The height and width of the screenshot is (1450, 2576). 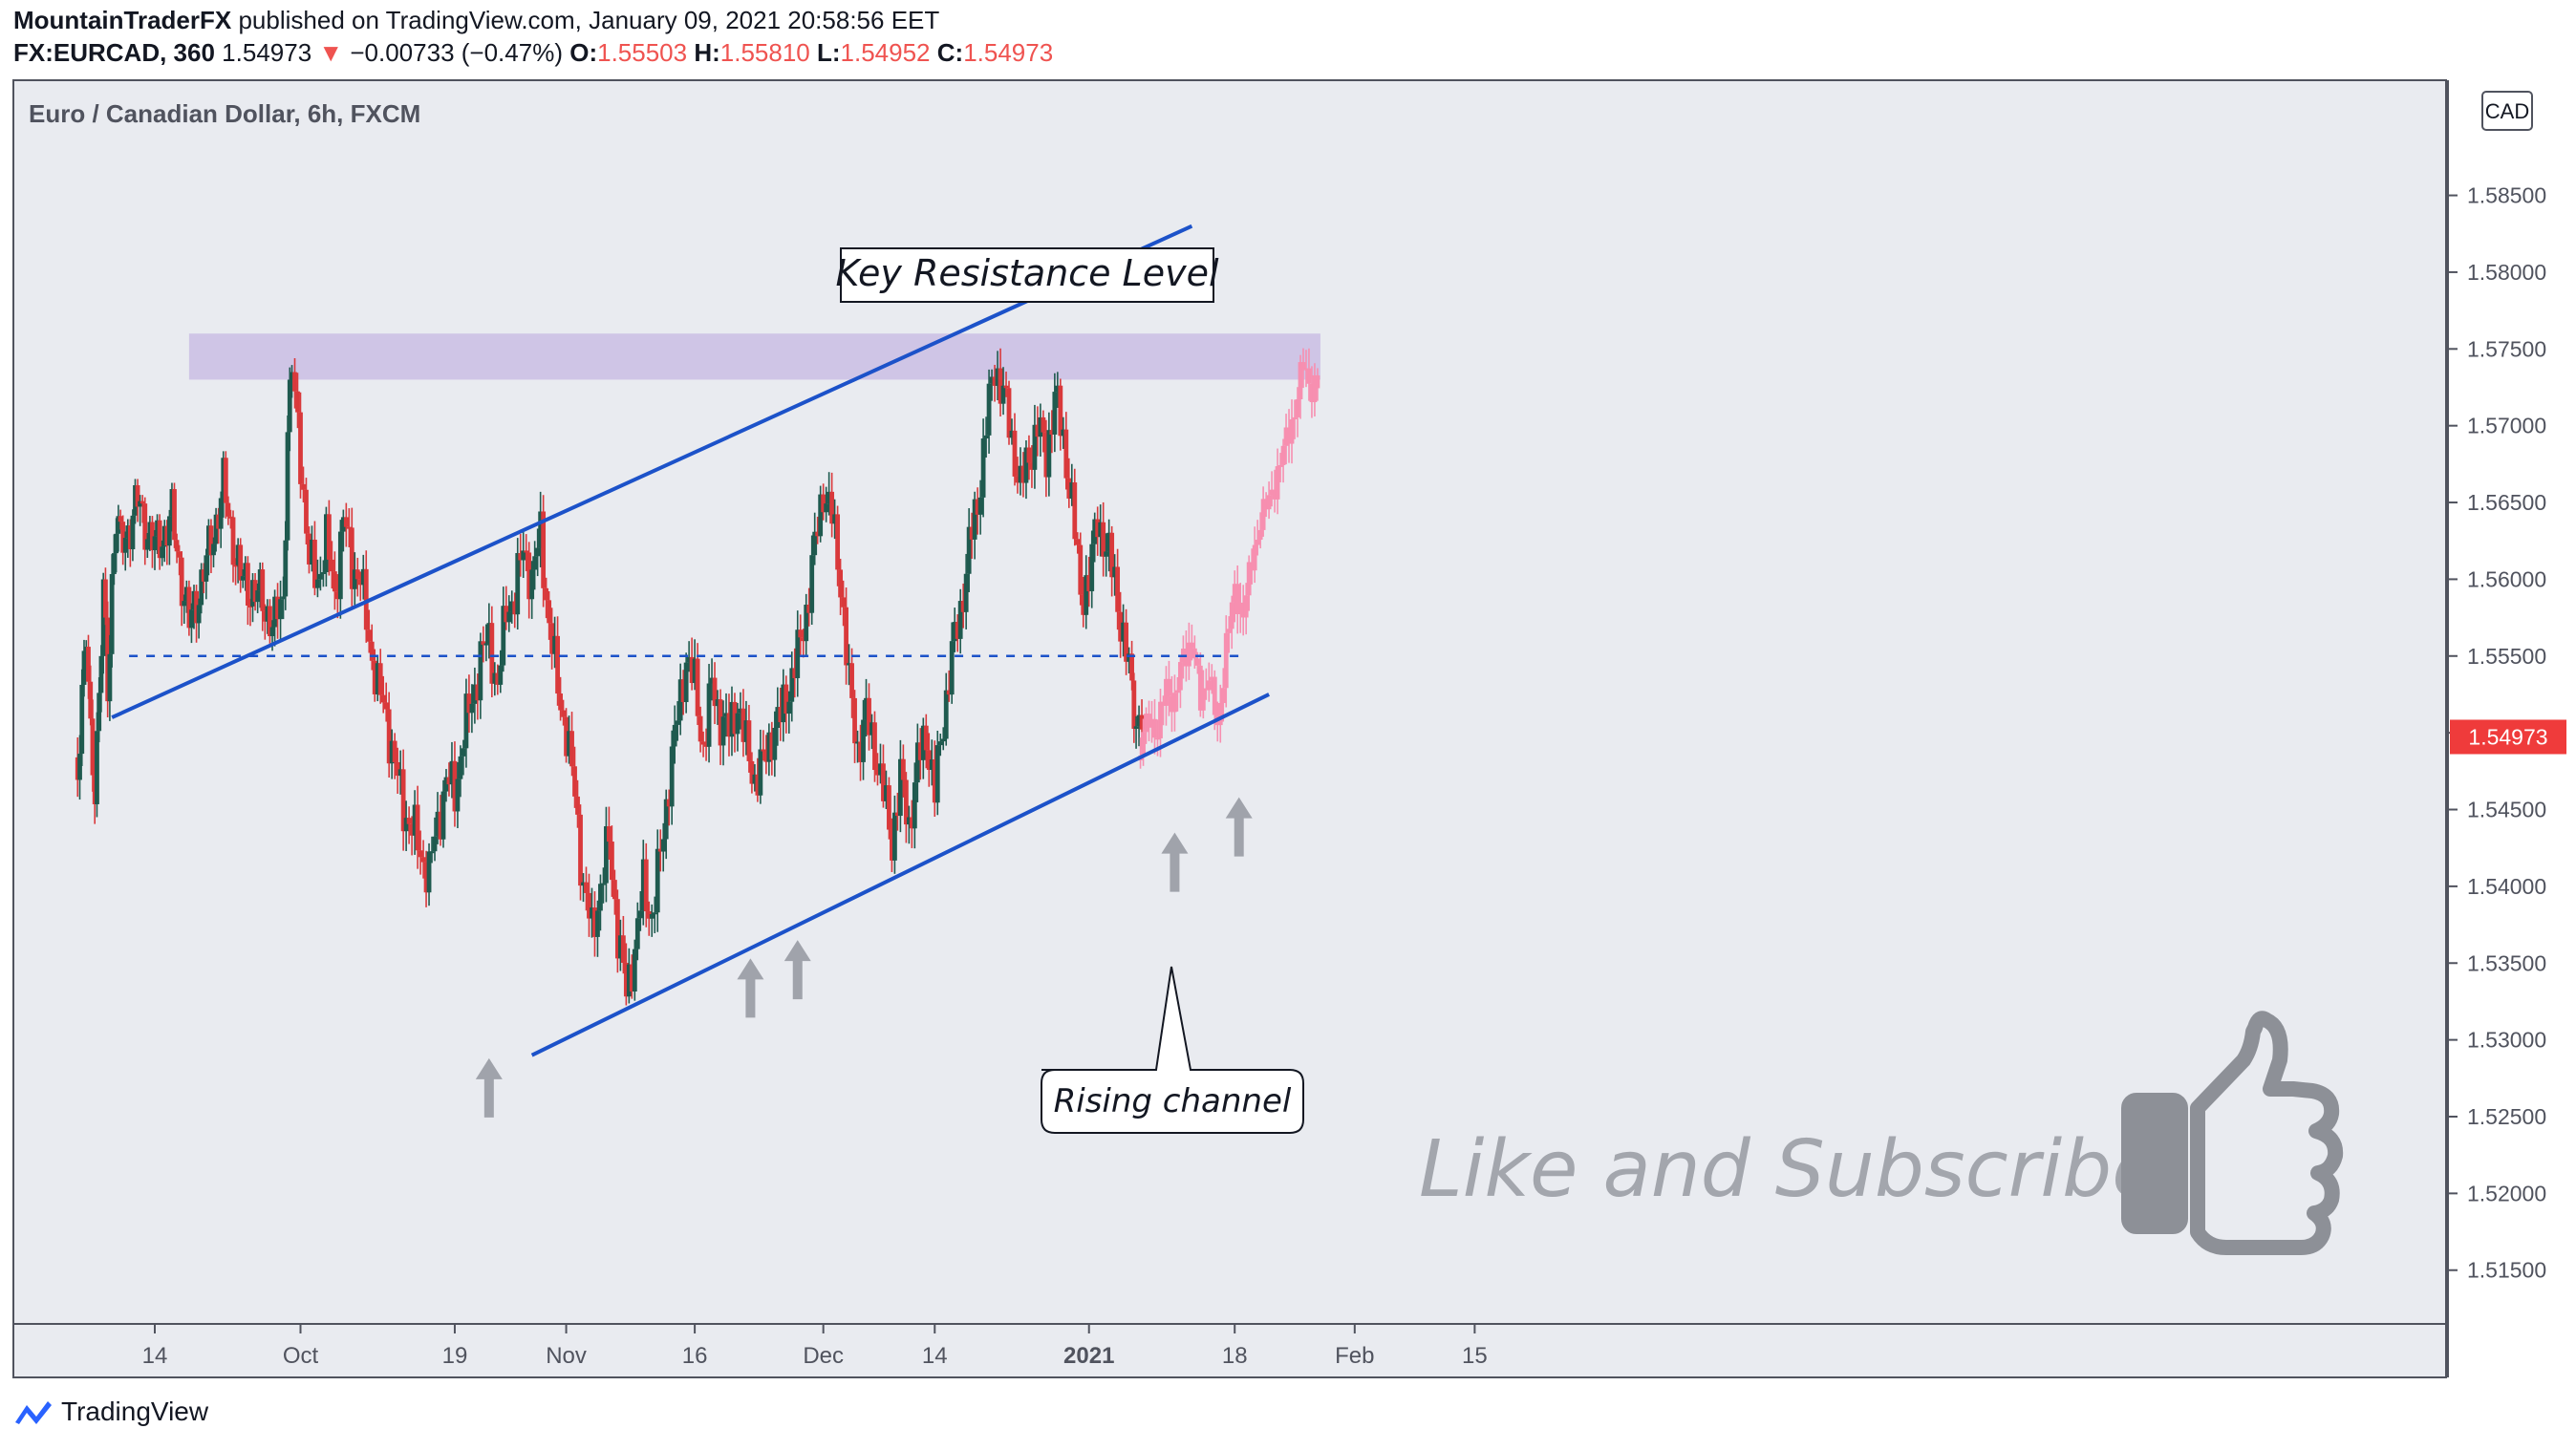 What do you see at coordinates (815, 1346) in the screenshot?
I see `time-axis: 14 Oct 19 Nov 16 Dec 14 2021 18 Feb 15` at bounding box center [815, 1346].